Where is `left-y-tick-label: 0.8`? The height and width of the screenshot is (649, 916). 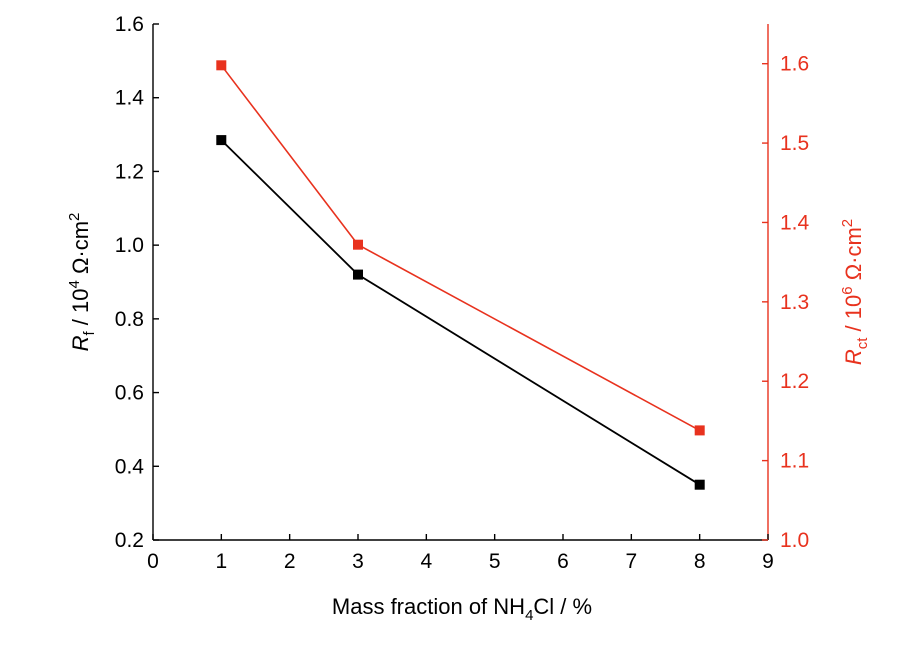
left-y-tick-label: 0.8 is located at coordinates (129, 319).